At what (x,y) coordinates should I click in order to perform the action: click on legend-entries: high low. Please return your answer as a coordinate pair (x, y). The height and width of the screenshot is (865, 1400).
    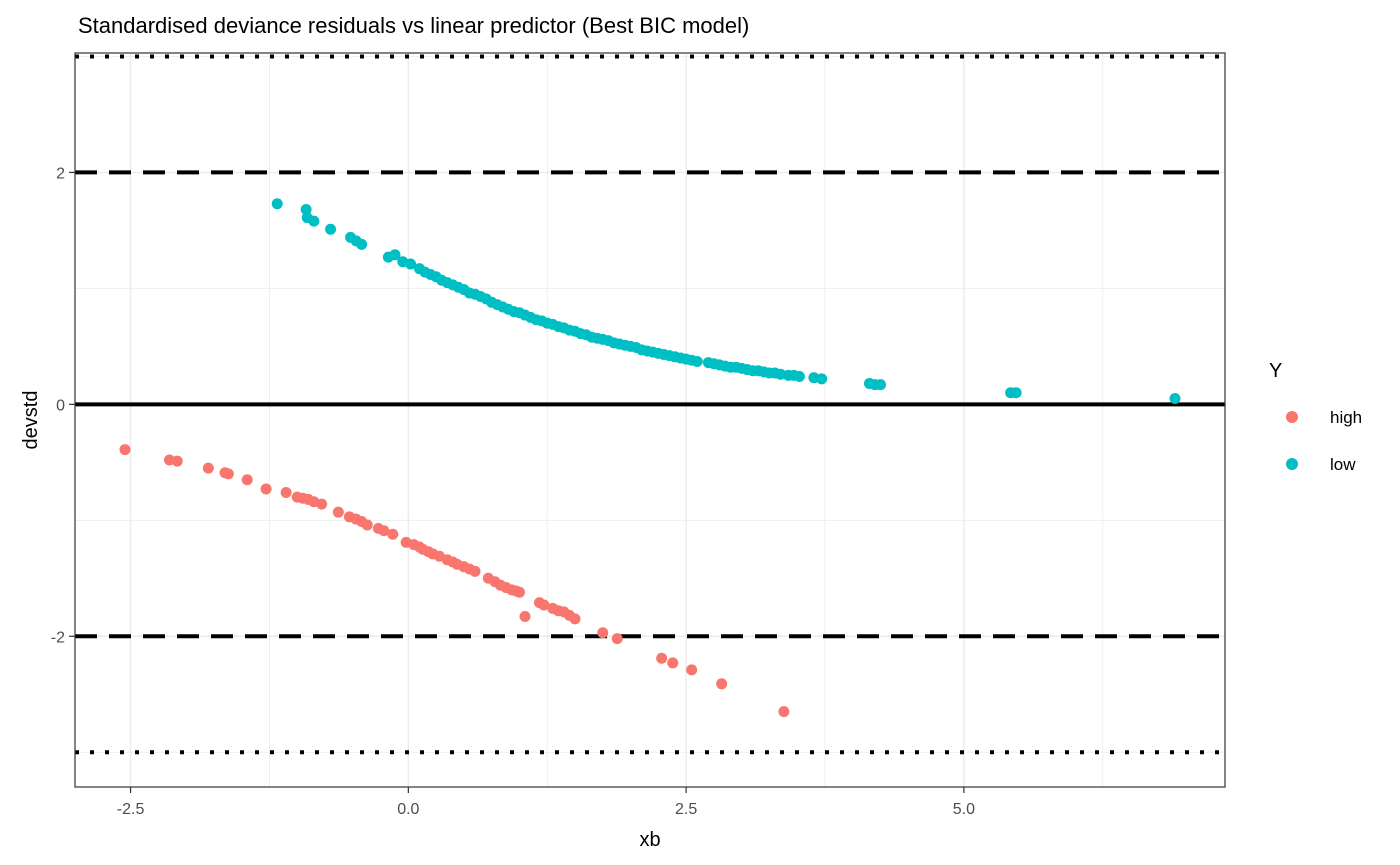
    Looking at the image, I should click on (1324, 441).